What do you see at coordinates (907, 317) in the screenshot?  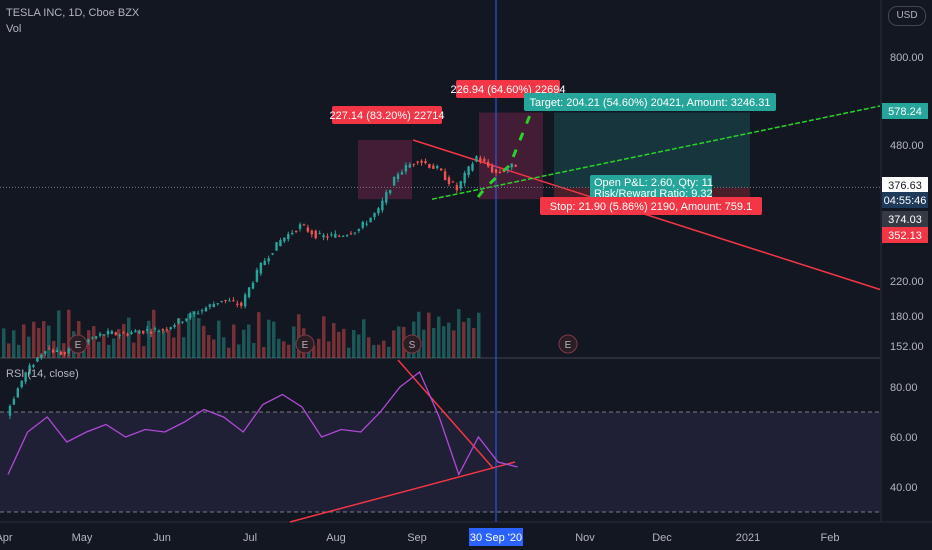 I see `price-tick: 180.00` at bounding box center [907, 317].